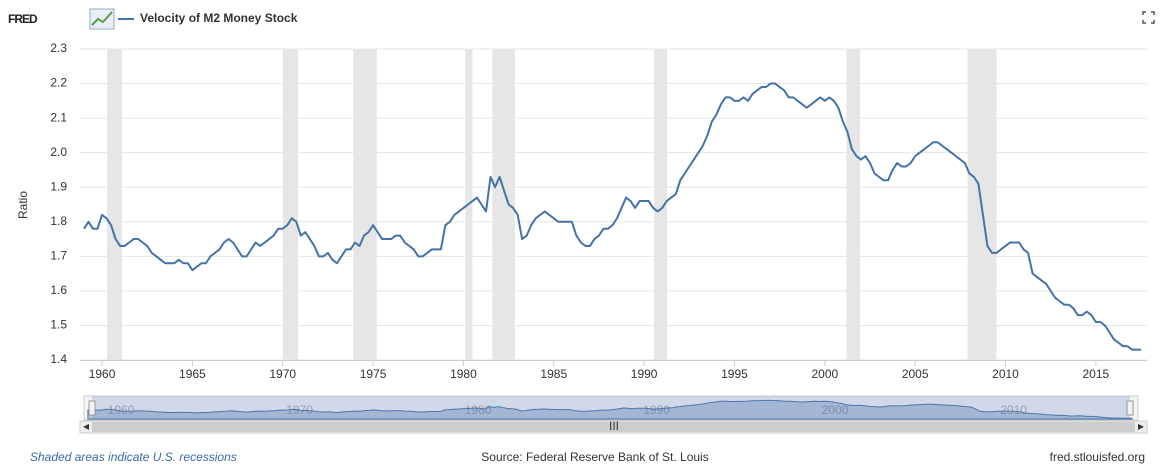 The height and width of the screenshot is (466, 1168). Describe the element at coordinates (58, 256) in the screenshot. I see `y-tick-label: 1.7` at that location.